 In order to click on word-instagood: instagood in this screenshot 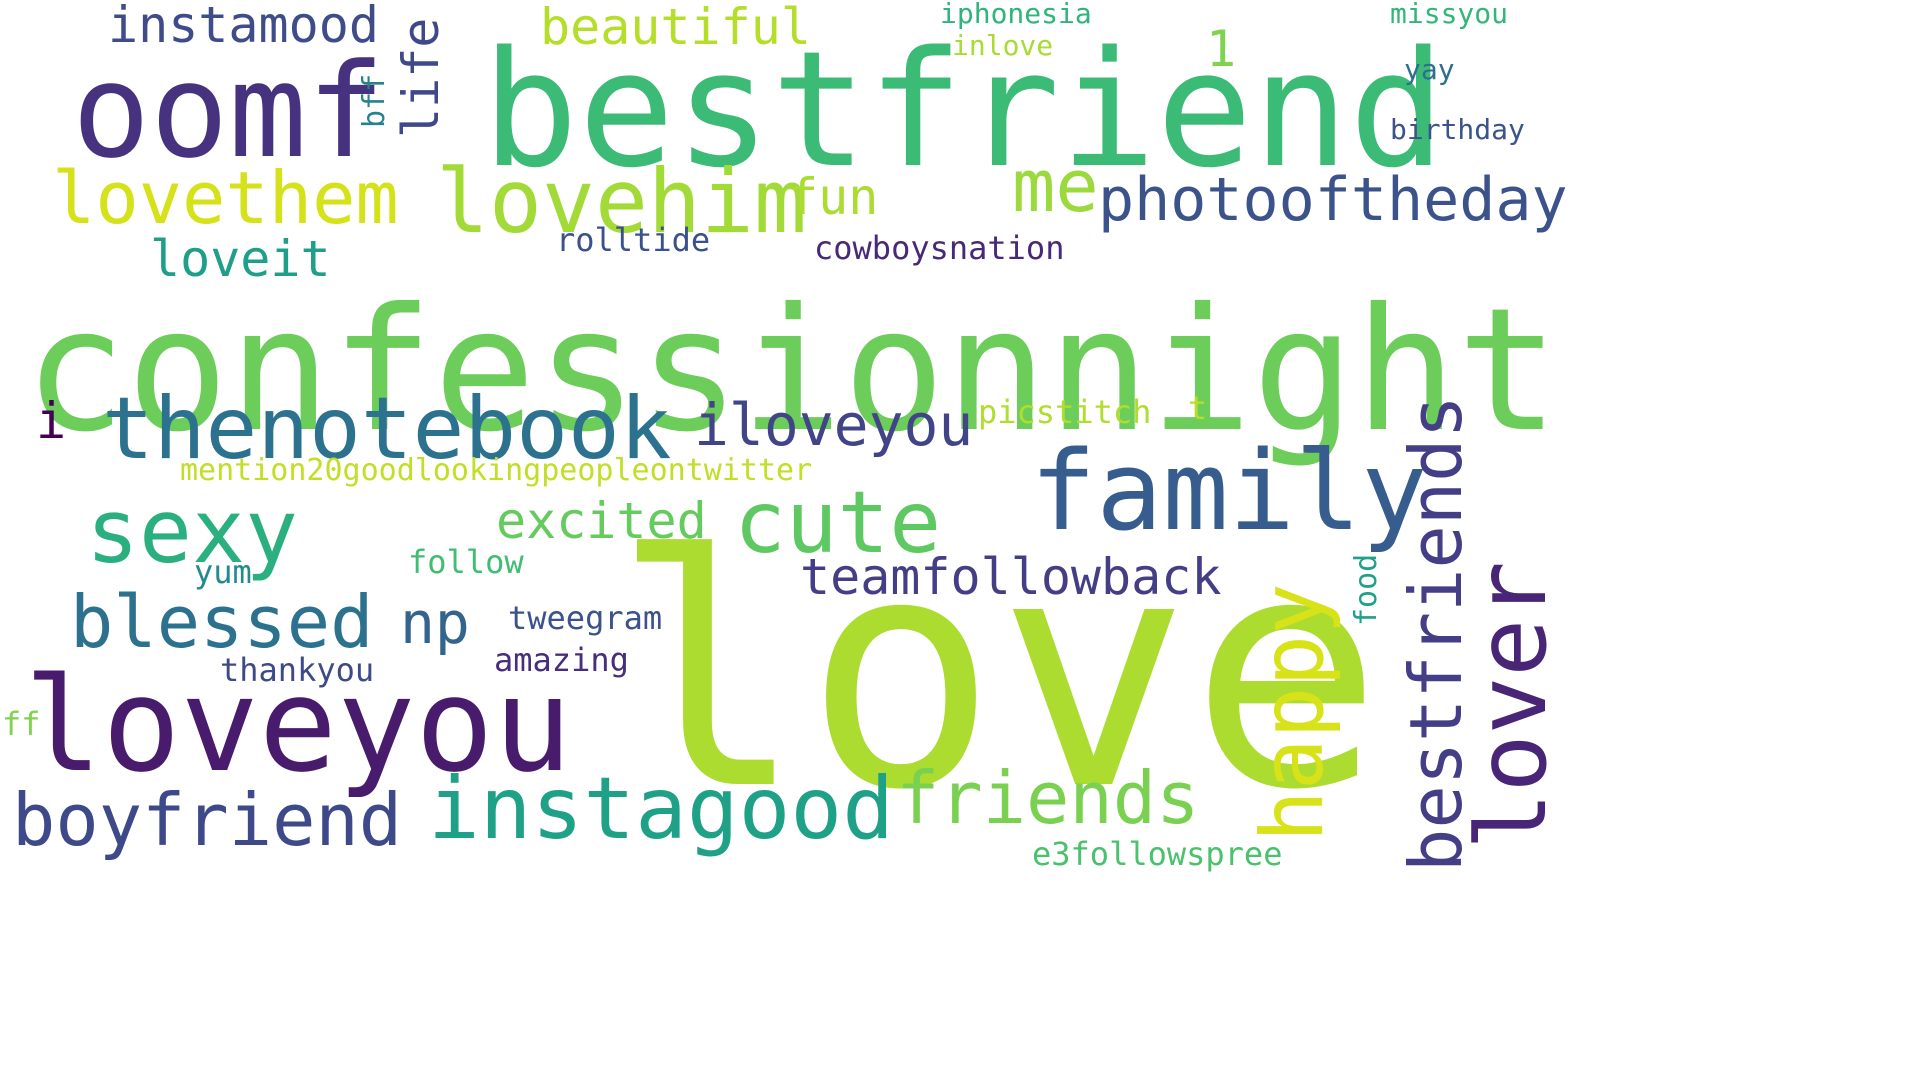, I will do `click(661, 809)`.